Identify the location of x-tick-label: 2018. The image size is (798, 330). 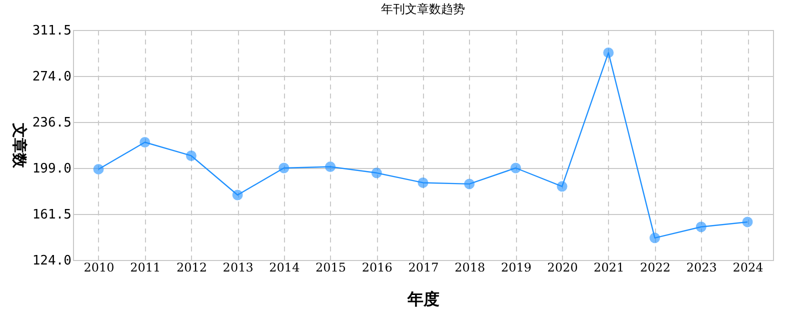
(470, 267).